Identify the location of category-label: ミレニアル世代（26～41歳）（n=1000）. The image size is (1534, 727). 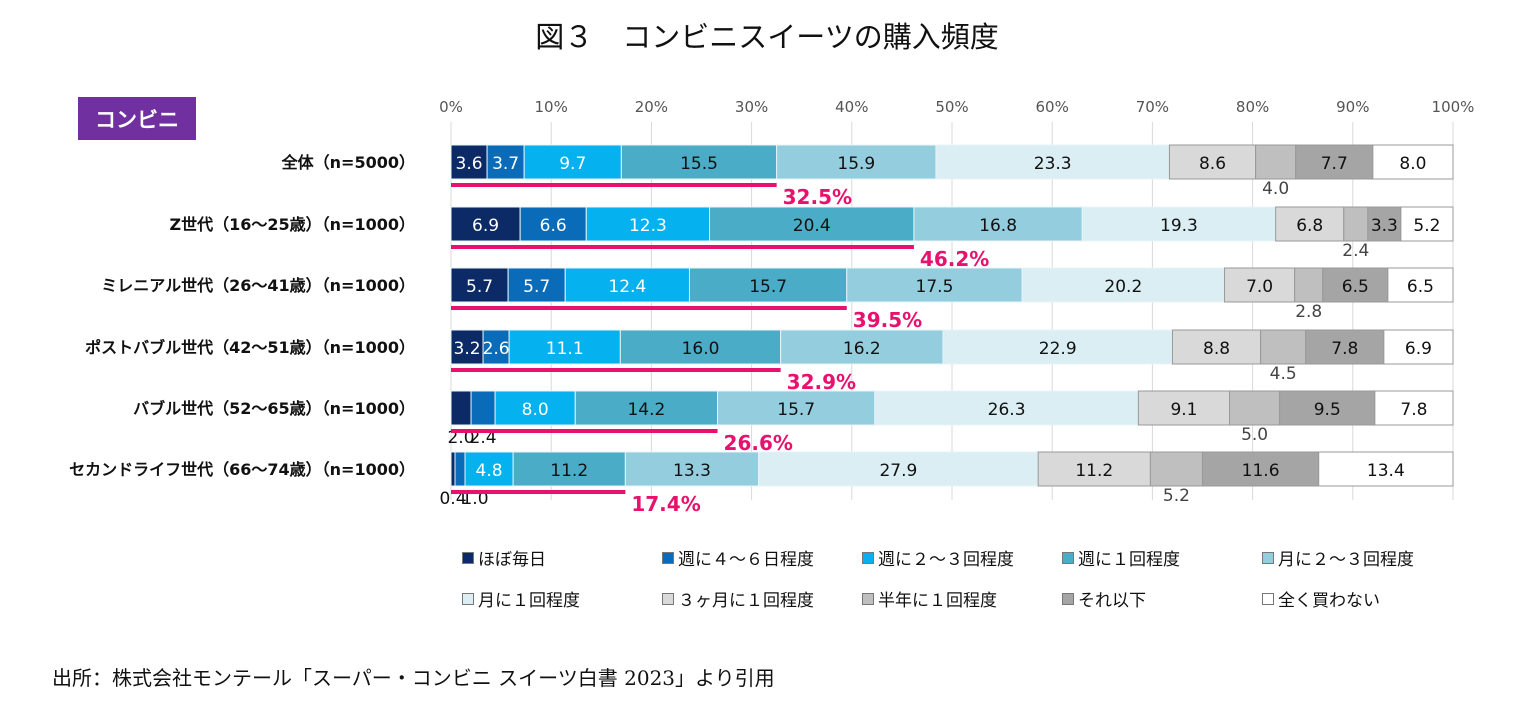
(258, 285).